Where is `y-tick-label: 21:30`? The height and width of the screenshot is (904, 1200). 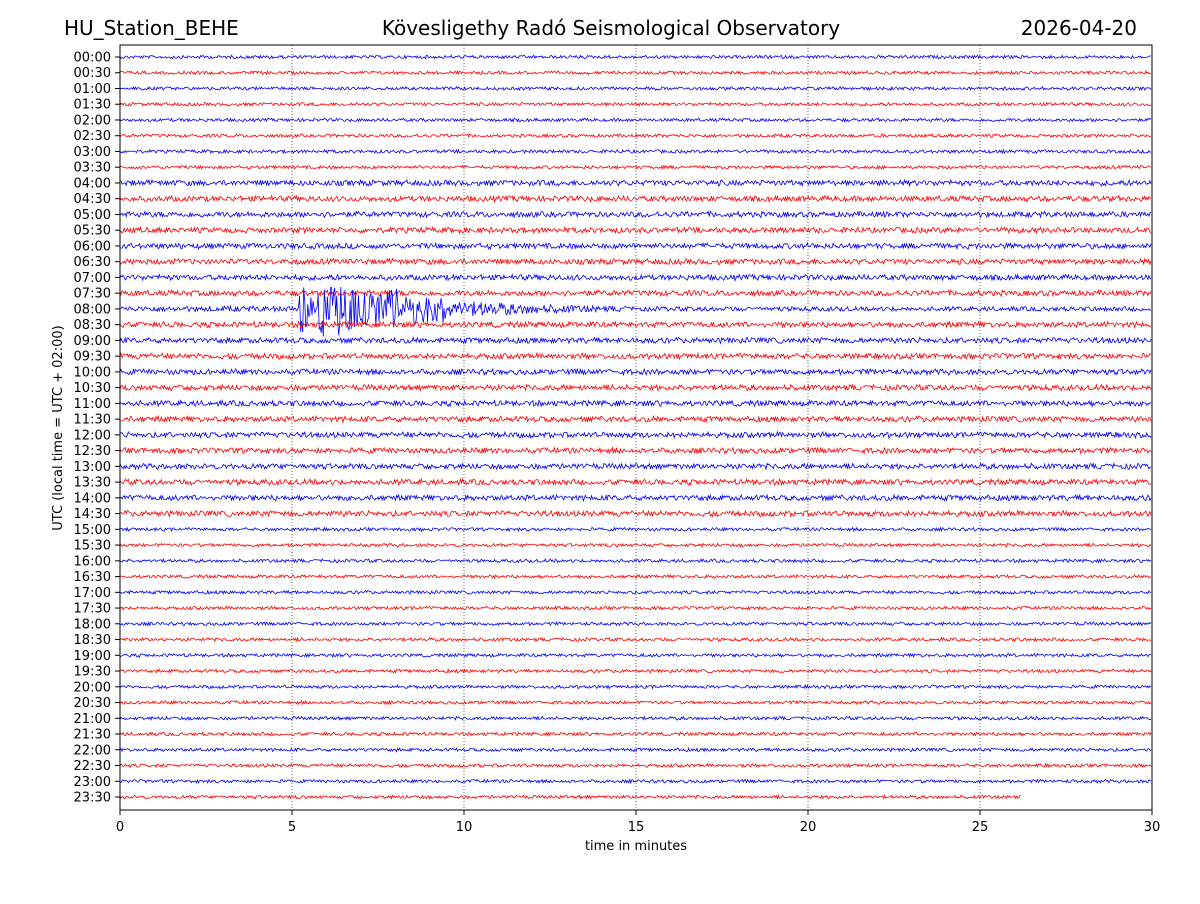
y-tick-label: 21:30 is located at coordinates (92, 735).